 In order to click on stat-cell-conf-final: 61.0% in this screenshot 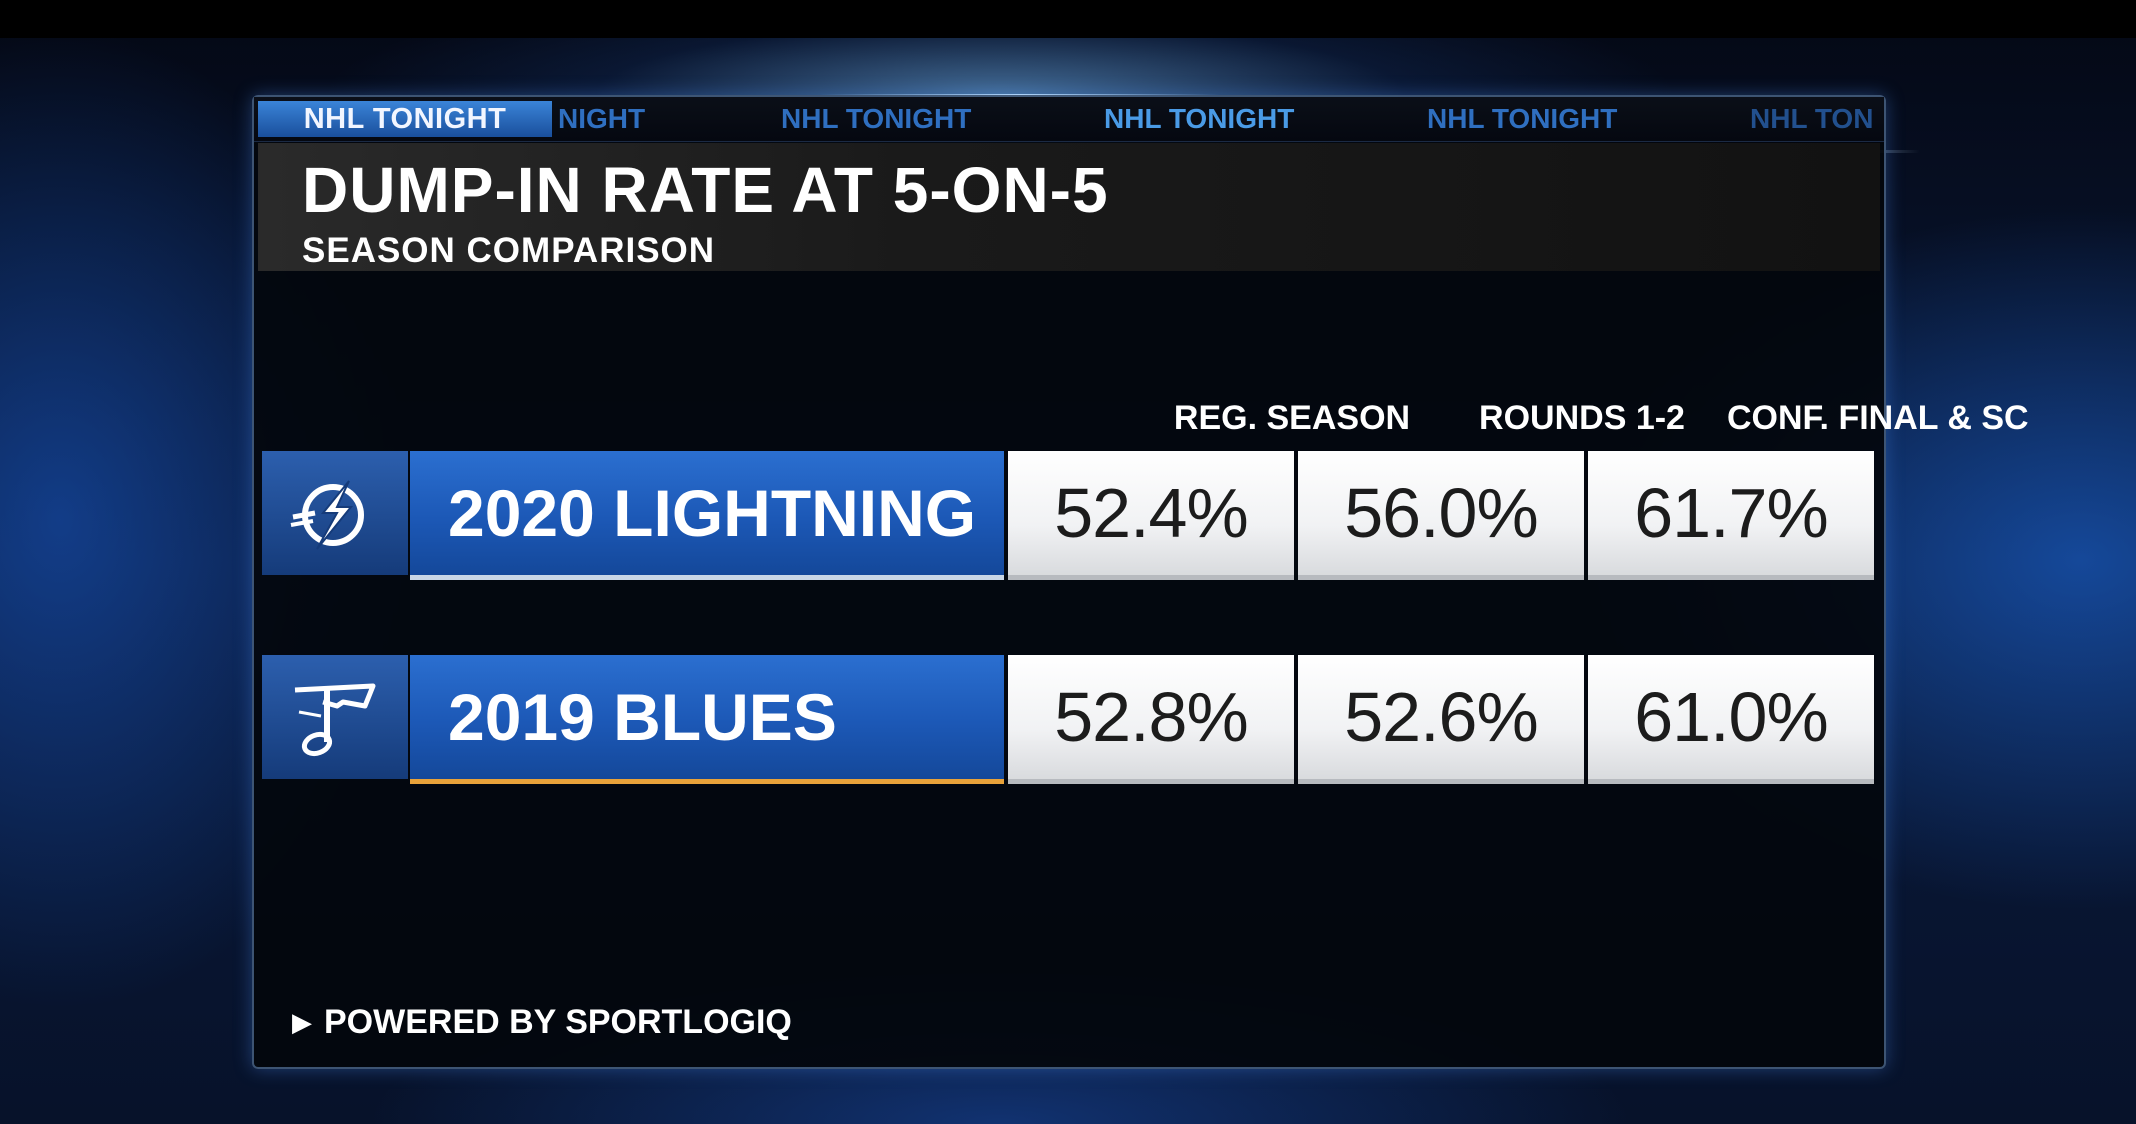, I will do `click(1731, 719)`.